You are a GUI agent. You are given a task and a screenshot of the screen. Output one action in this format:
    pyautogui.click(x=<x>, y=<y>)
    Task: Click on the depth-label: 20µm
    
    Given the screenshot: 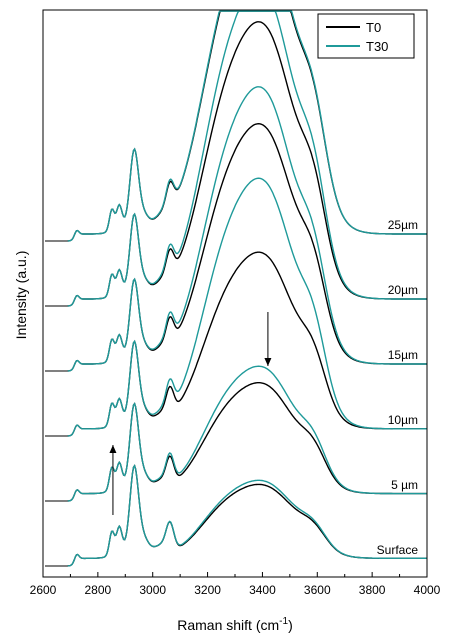 What is the action you would take?
    pyautogui.click(x=403, y=290)
    